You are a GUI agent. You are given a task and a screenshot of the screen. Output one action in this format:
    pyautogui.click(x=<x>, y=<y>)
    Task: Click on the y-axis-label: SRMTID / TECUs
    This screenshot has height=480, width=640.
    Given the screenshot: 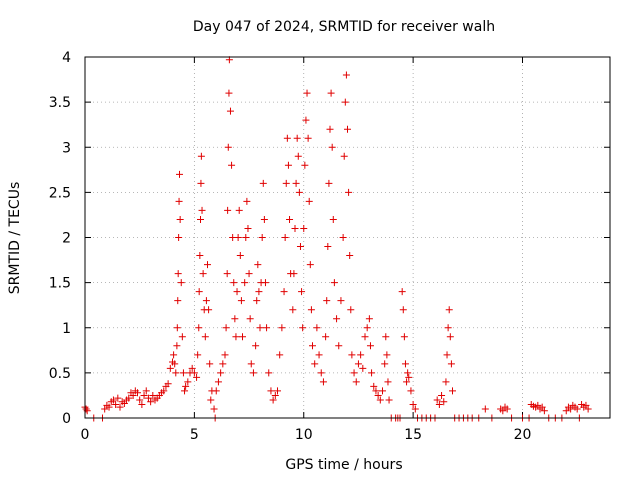 What is the action you would take?
    pyautogui.click(x=15, y=238)
    